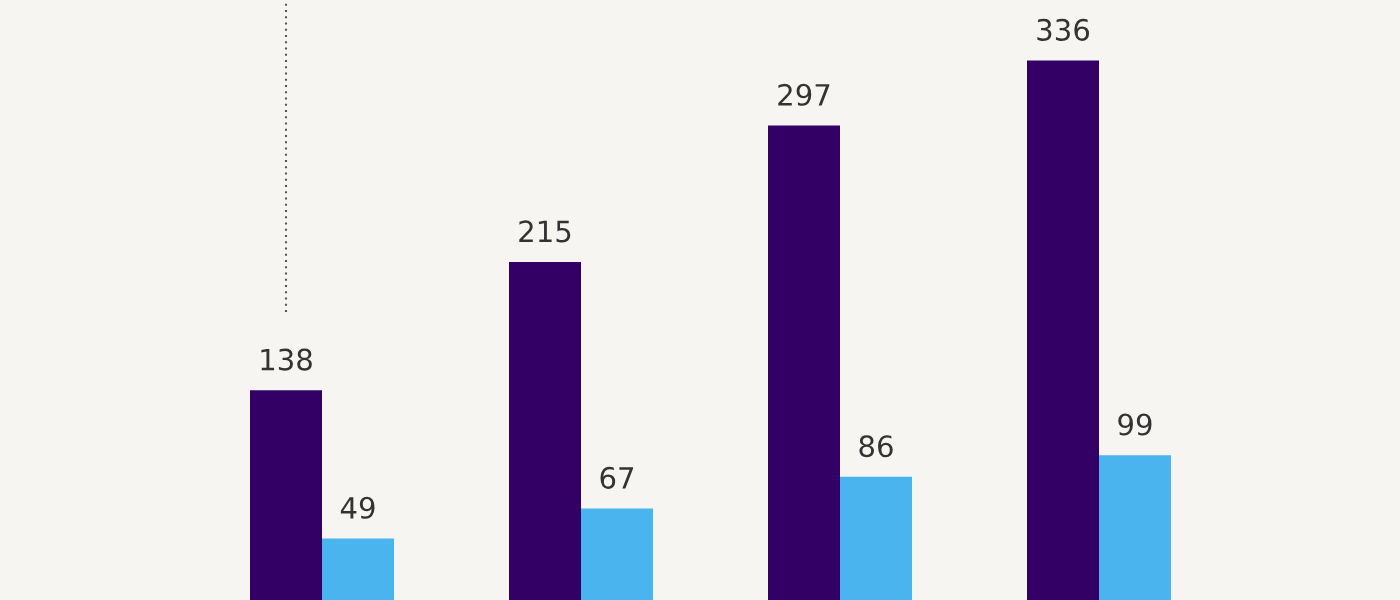 This screenshot has width=1400, height=600. Describe the element at coordinates (357, 507) in the screenshot. I see `data-label: 49` at that location.